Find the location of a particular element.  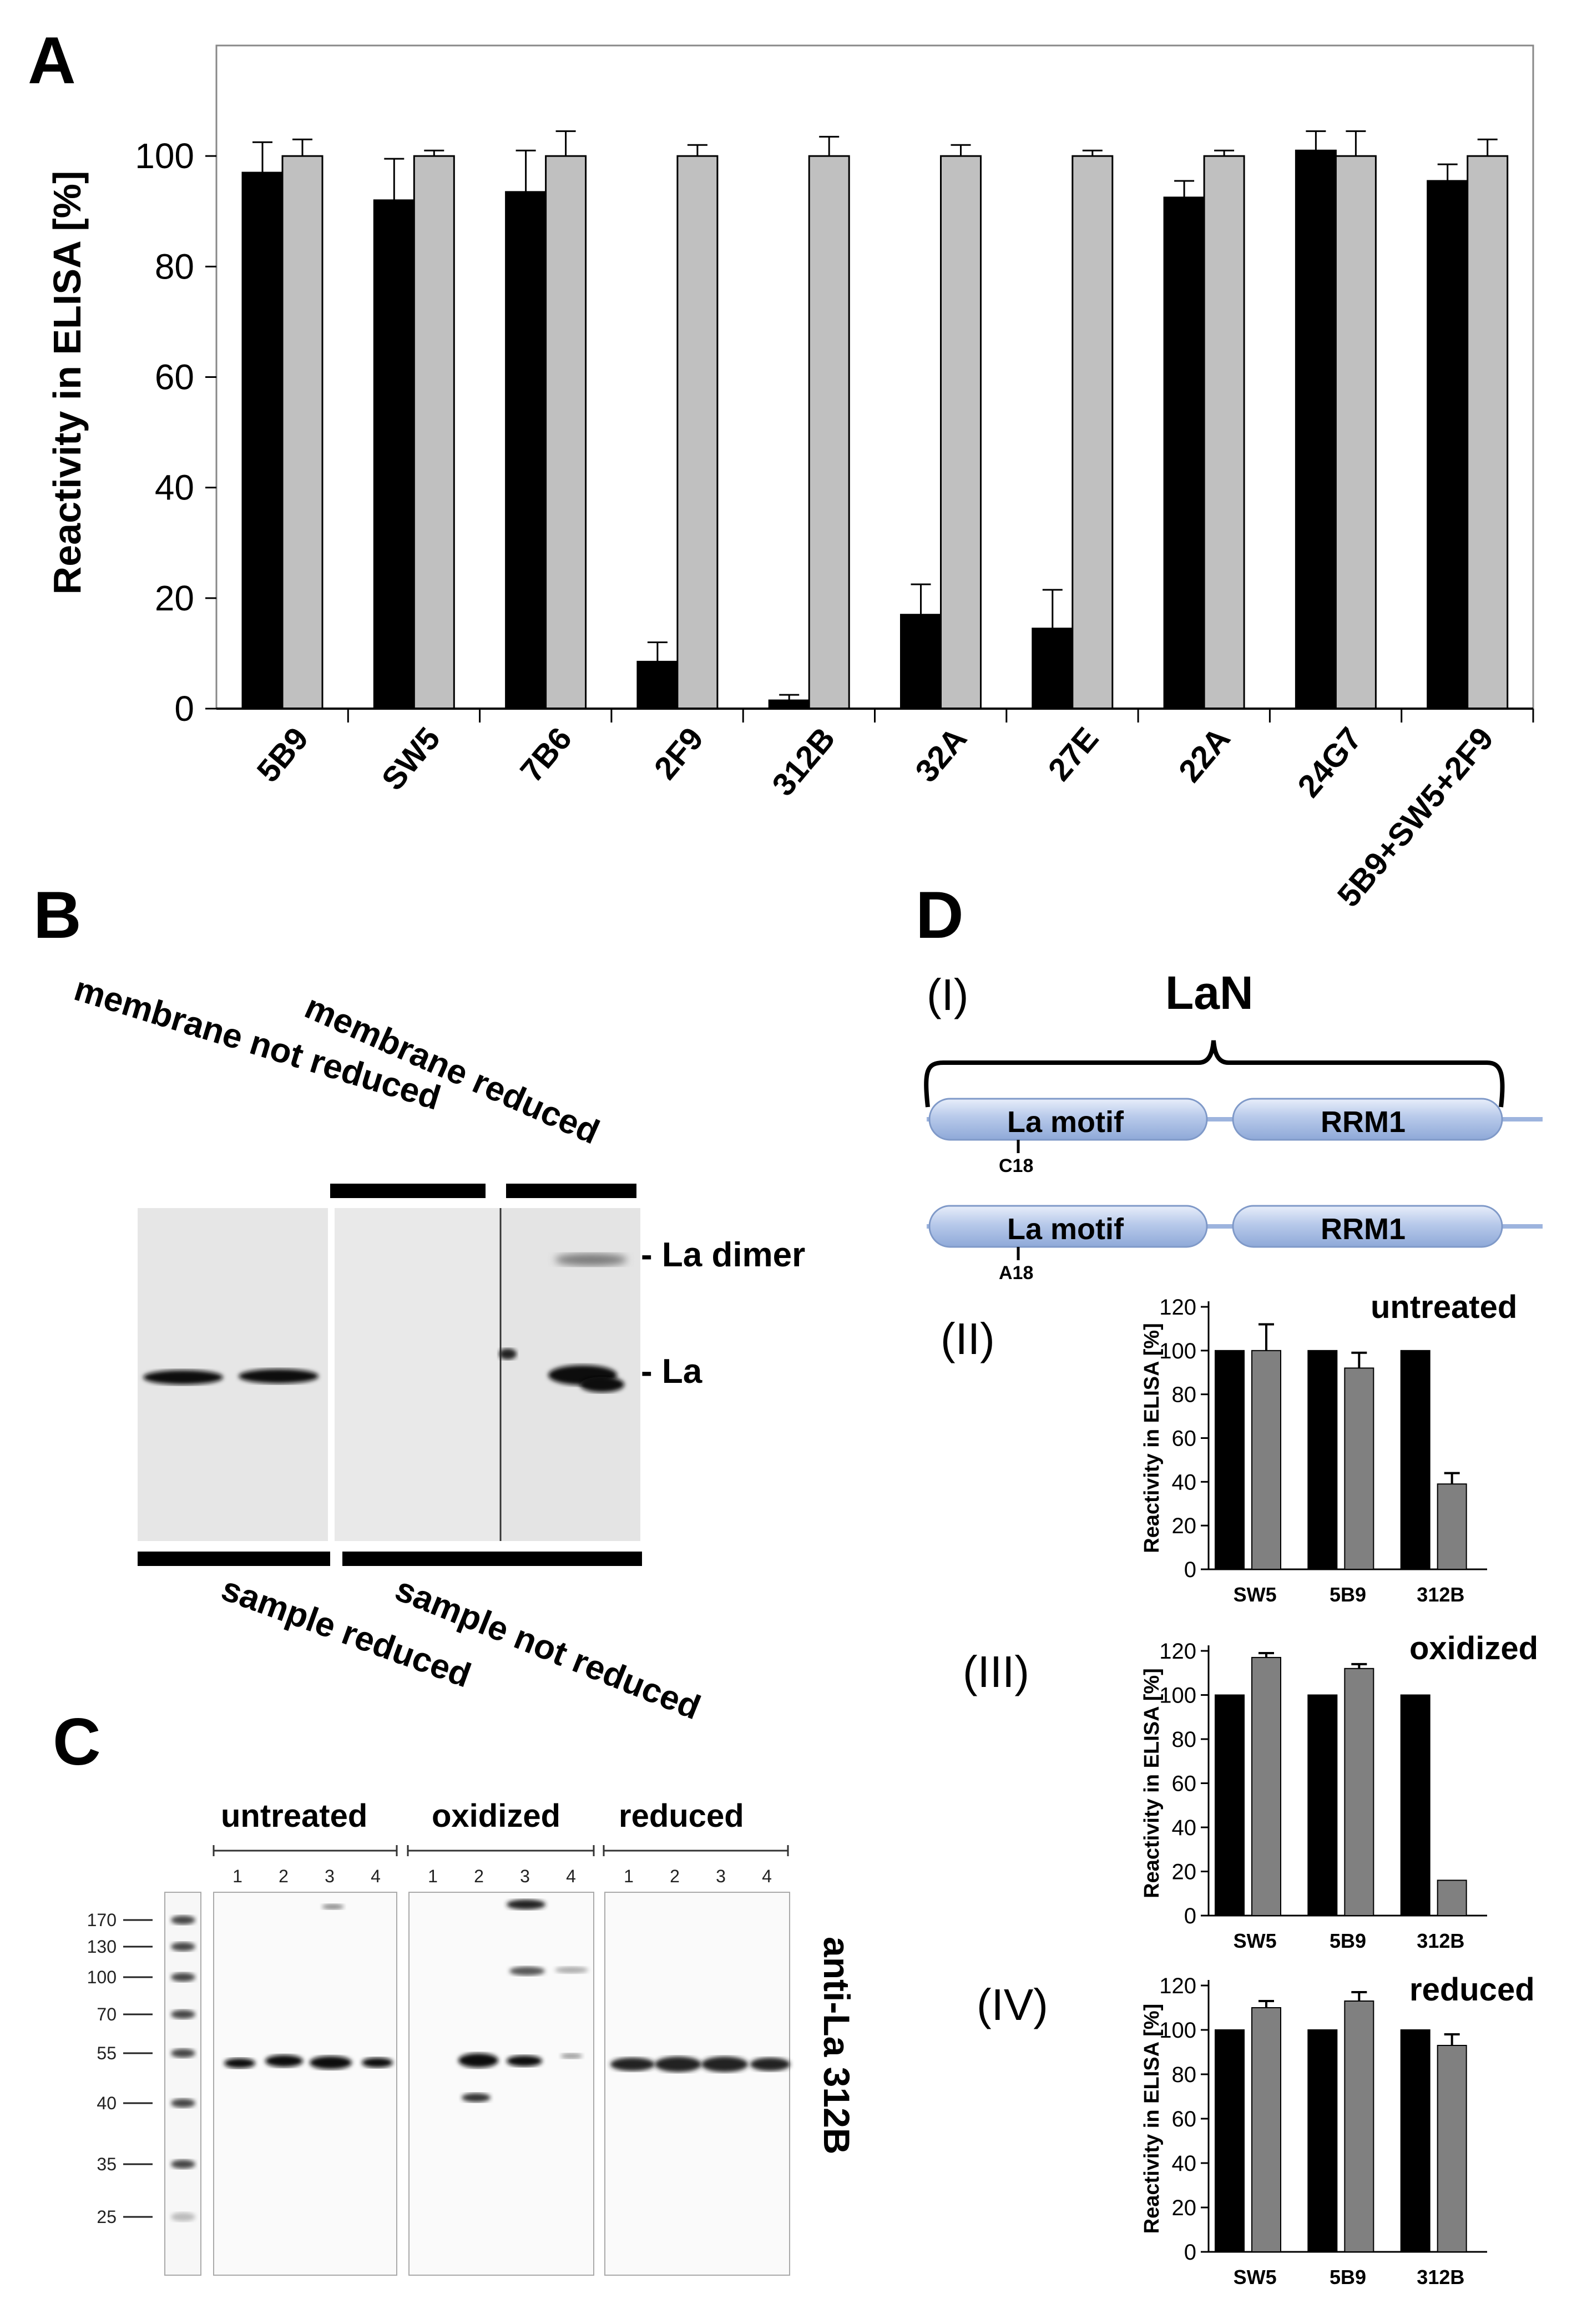

rrm1-label-row1: RRM1 is located at coordinates (1363, 1122).